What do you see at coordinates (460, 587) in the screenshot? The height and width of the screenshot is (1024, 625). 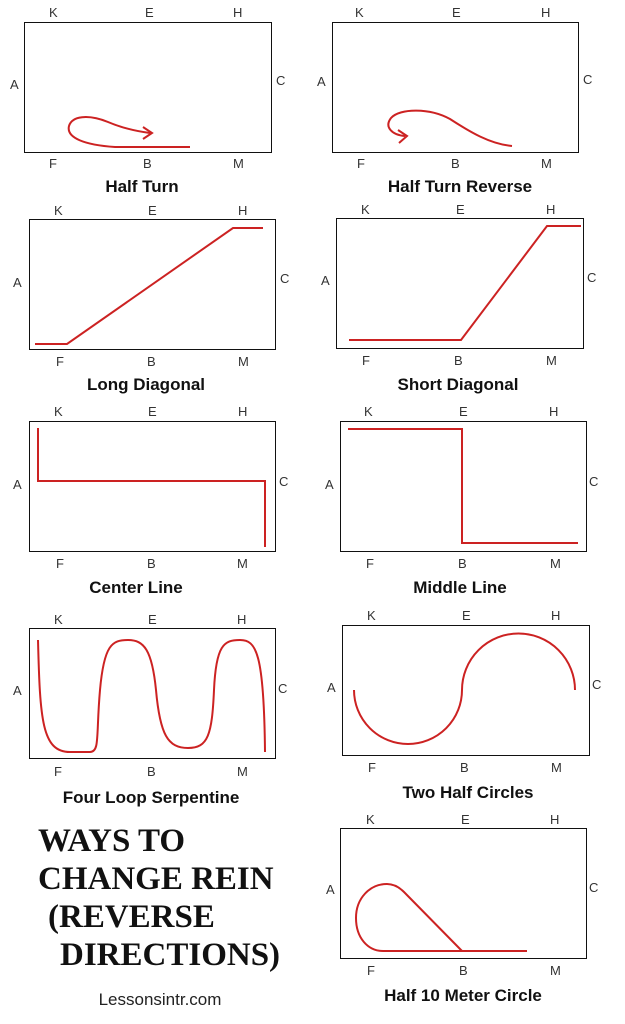 I see `caption-middle-line: Middle Line` at bounding box center [460, 587].